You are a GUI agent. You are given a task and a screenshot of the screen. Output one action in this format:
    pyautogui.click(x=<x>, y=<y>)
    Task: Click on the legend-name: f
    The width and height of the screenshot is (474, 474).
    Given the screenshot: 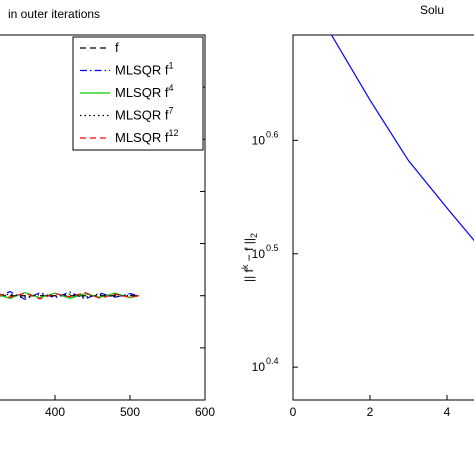 What is the action you would take?
    pyautogui.click(x=117, y=47)
    